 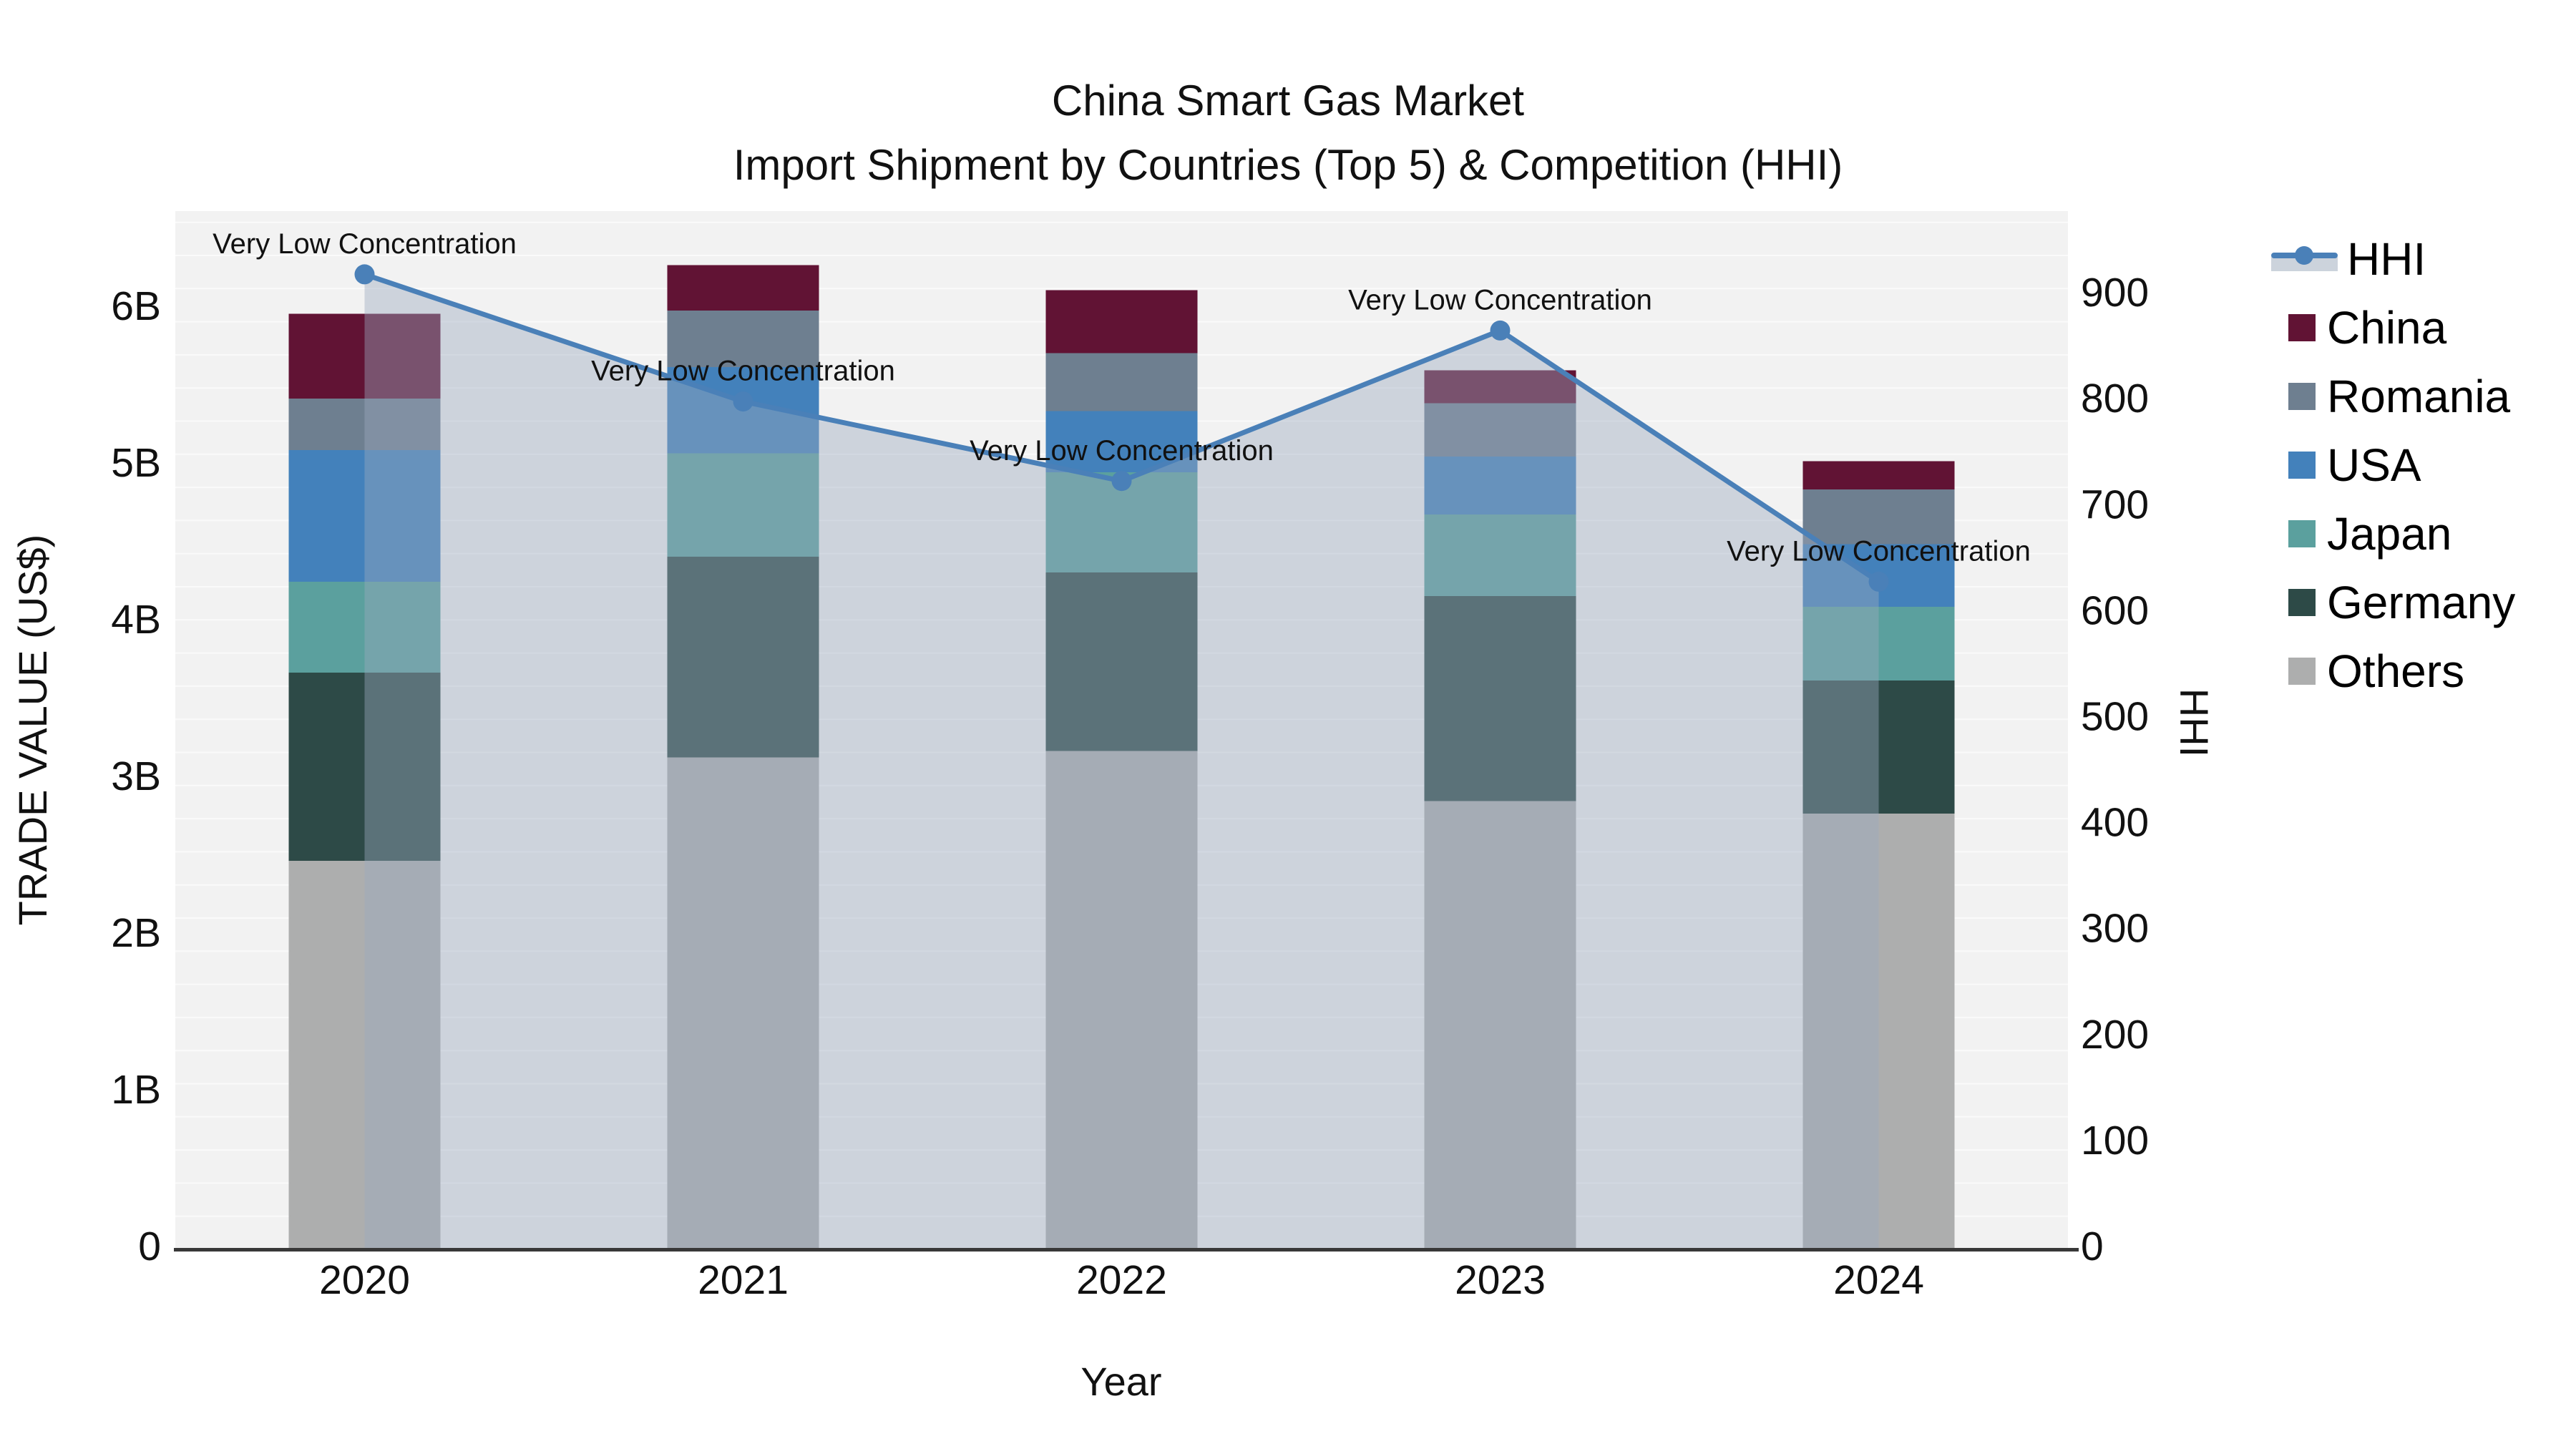 What do you see at coordinates (743, 1003) in the screenshot?
I see `bar-segment-others-2021` at bounding box center [743, 1003].